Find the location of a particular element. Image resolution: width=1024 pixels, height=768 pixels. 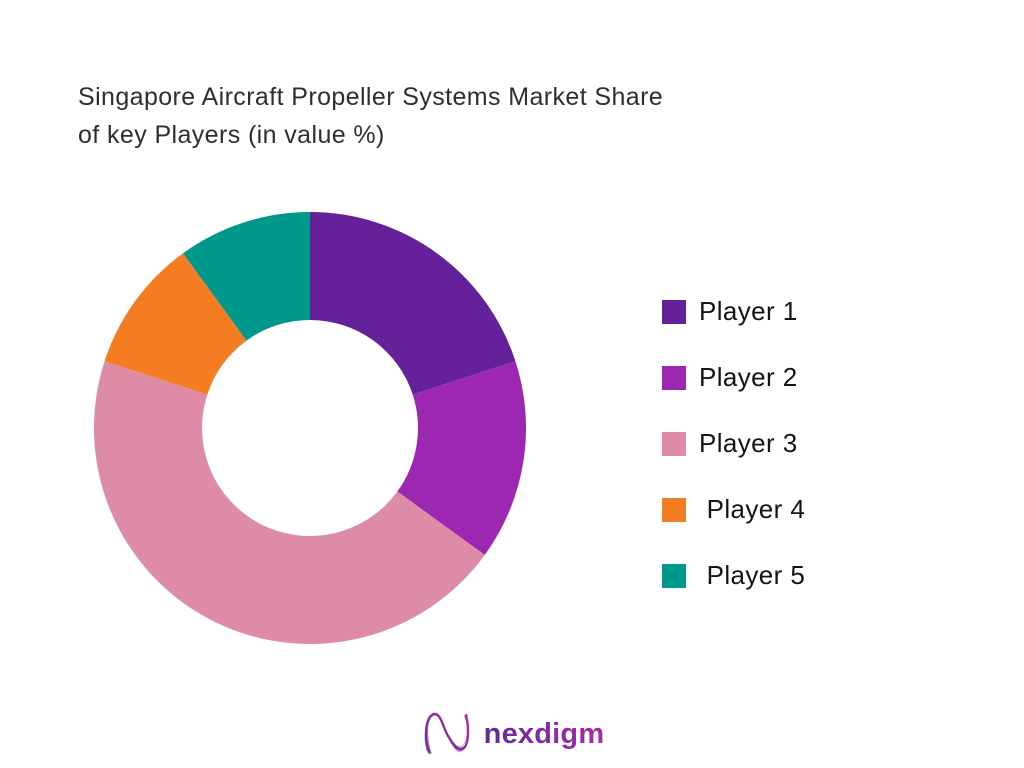

legend-item-player-5: Player 5 is located at coordinates (733, 575).